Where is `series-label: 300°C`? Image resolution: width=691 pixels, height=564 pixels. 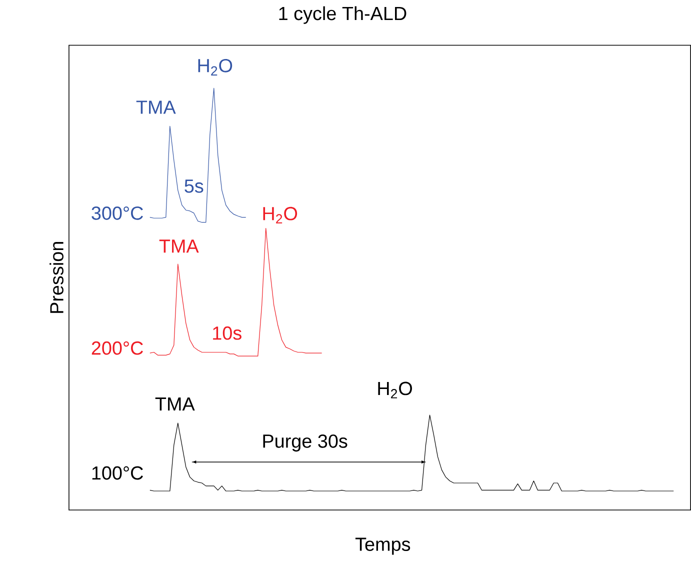 series-label: 300°C is located at coordinates (117, 213).